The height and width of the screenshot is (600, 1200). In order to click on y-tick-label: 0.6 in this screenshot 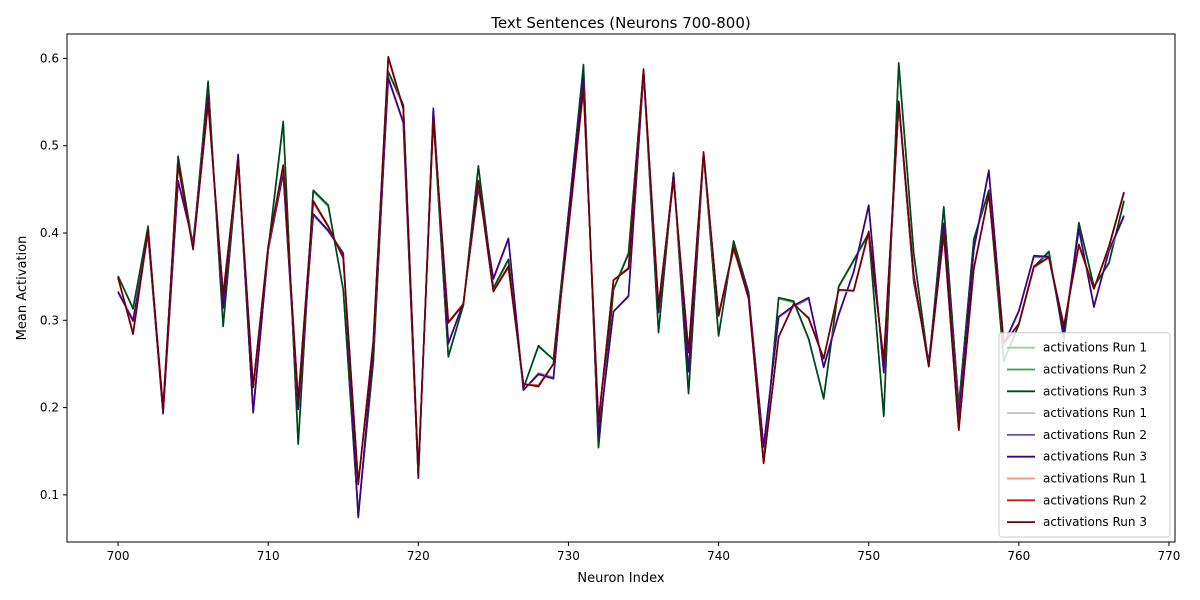, I will do `click(49, 58)`.